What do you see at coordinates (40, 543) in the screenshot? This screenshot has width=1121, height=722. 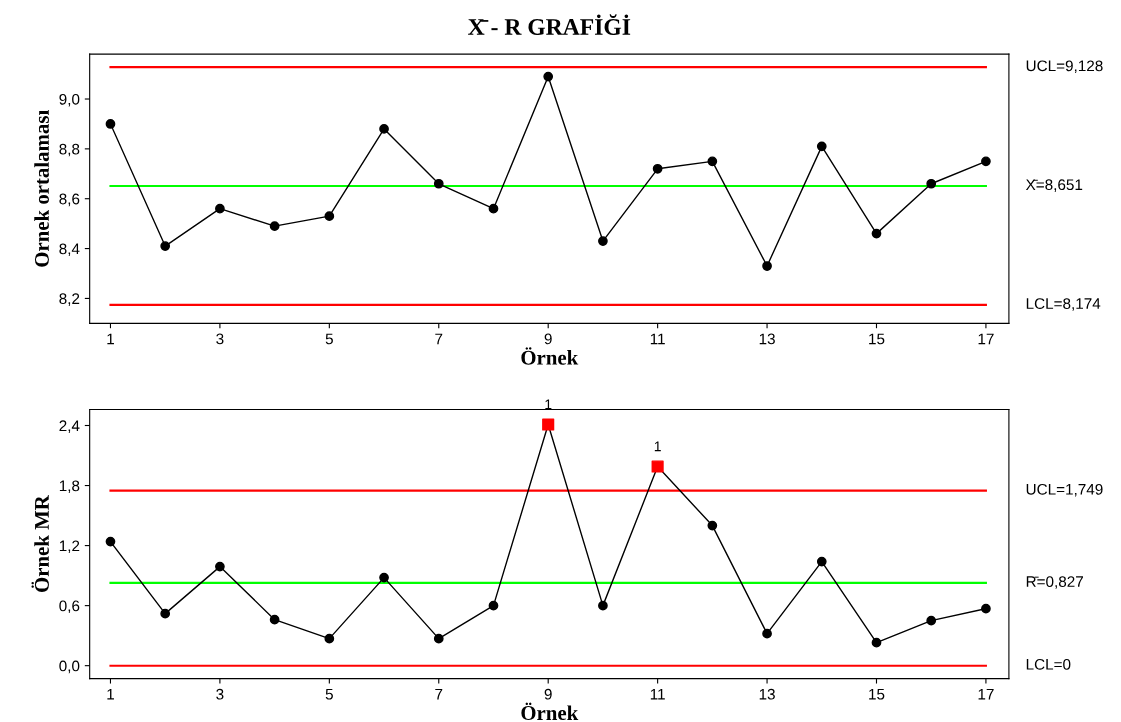 I see `y-axis-title: Örnek MR` at bounding box center [40, 543].